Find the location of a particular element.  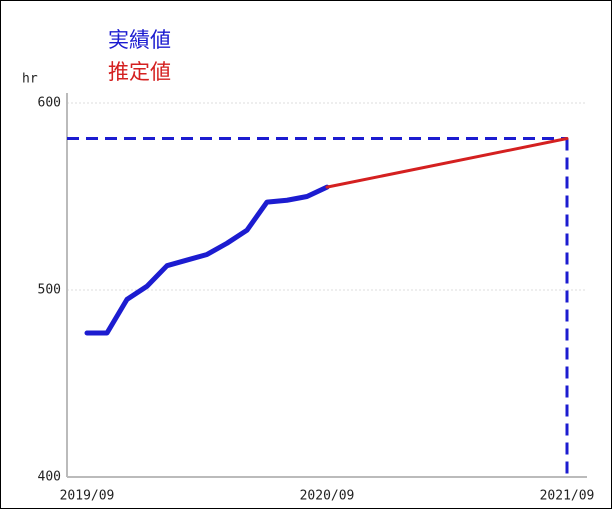

x-tick-label: 2019/09 is located at coordinates (87, 496).